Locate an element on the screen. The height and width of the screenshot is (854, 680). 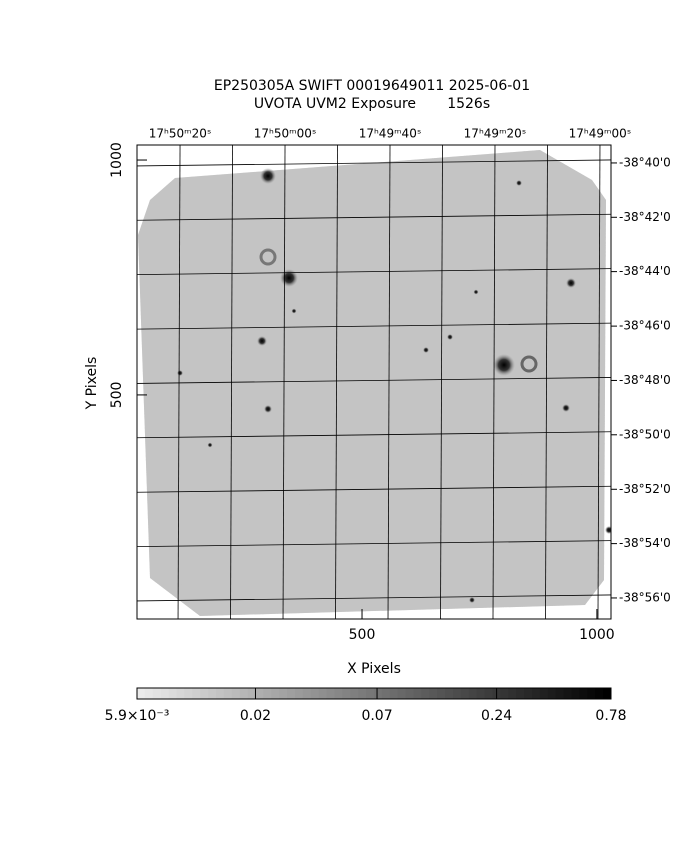
x2-tick-label: 17ʰ49ᵐ00ˢ is located at coordinates (600, 134).